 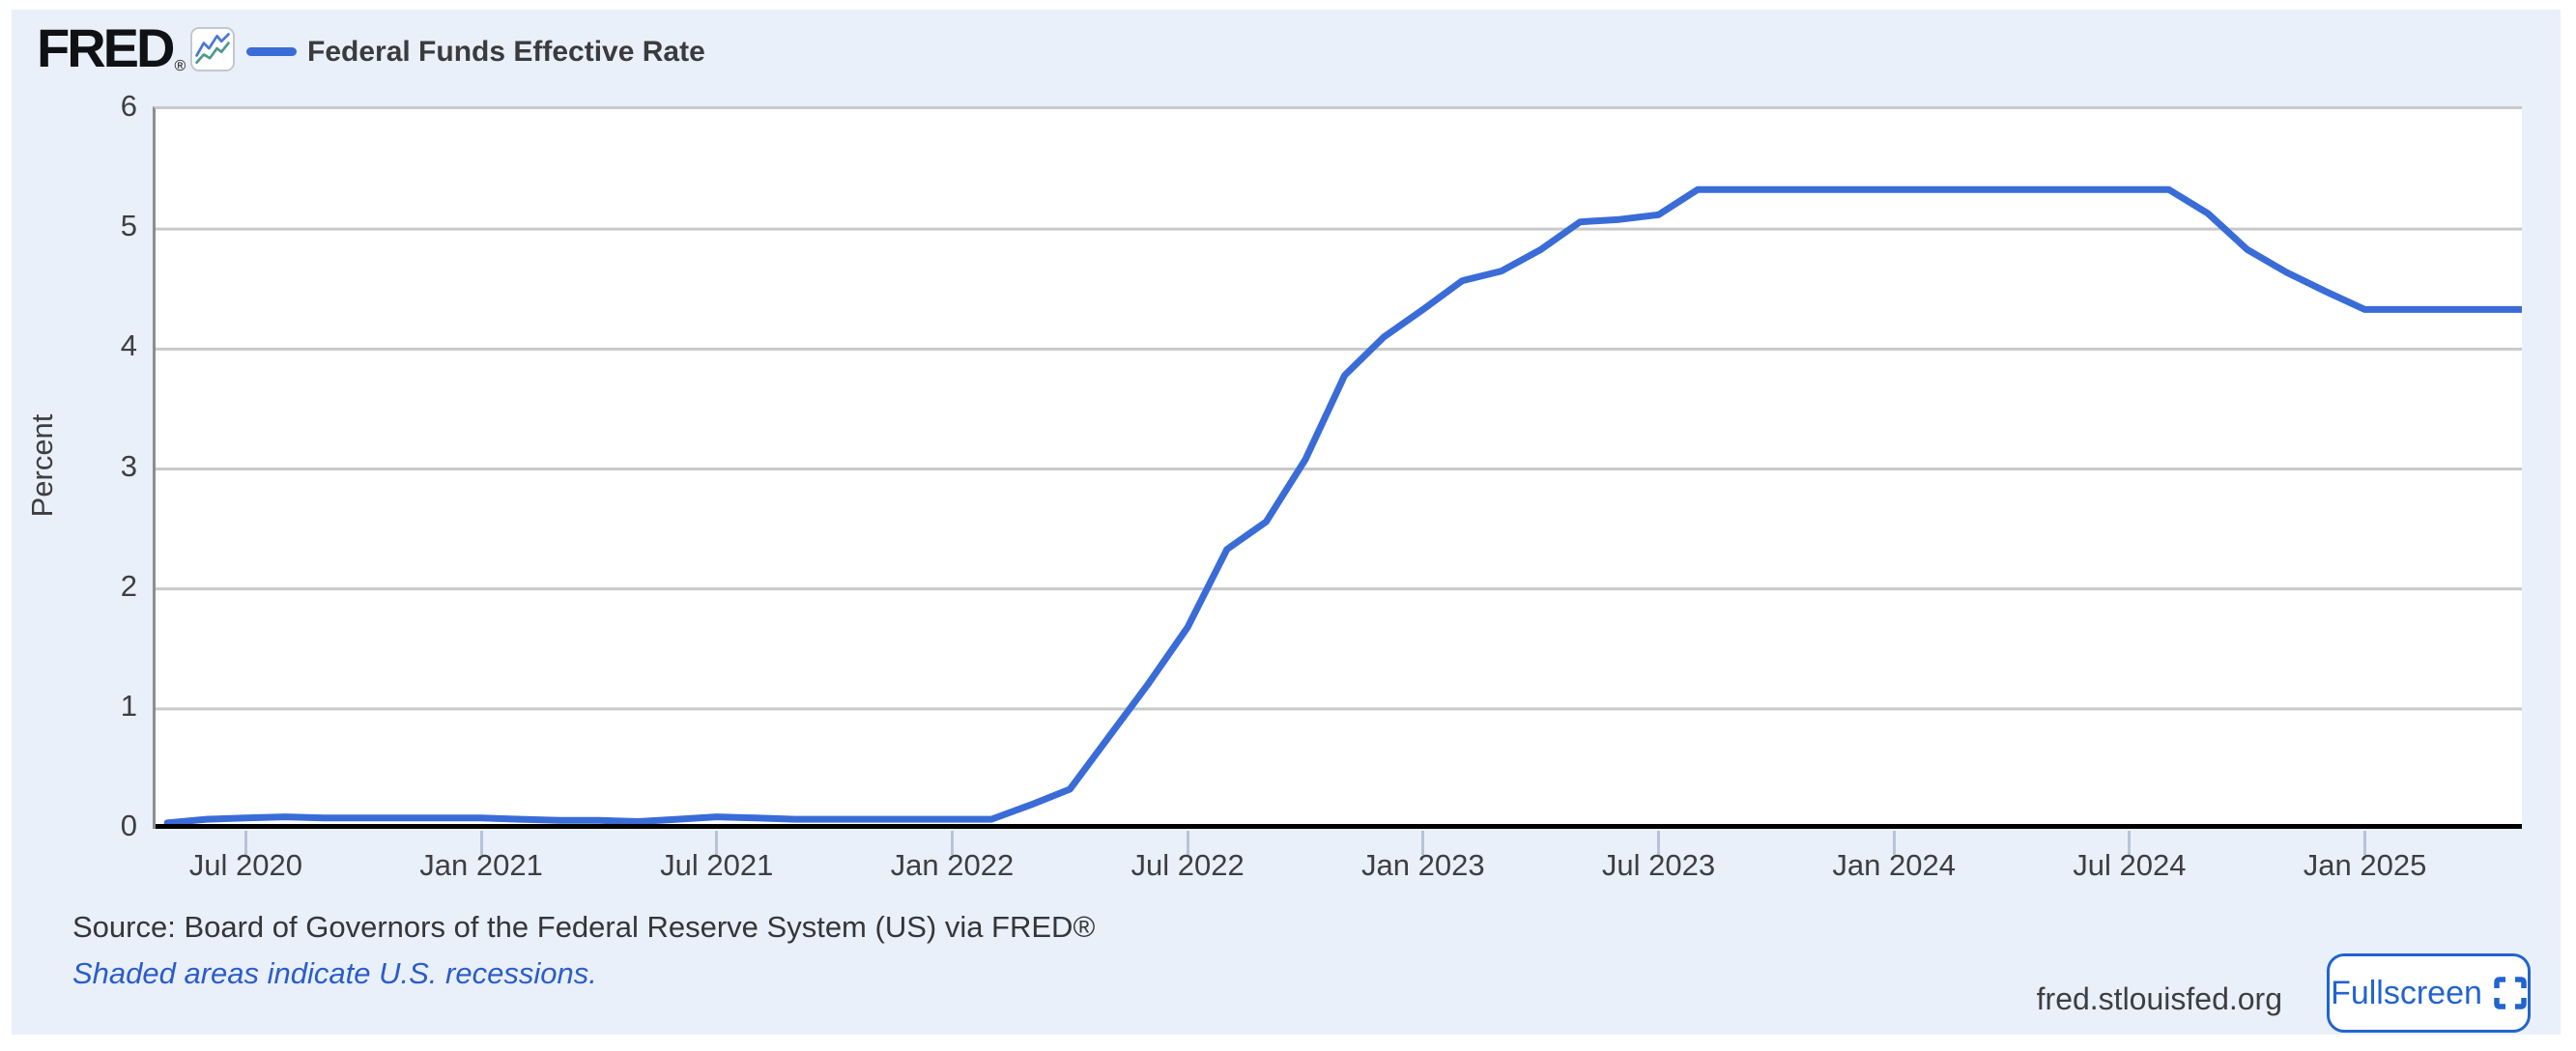 What do you see at coordinates (42, 465) in the screenshot?
I see `y-axis-title: Percent` at bounding box center [42, 465].